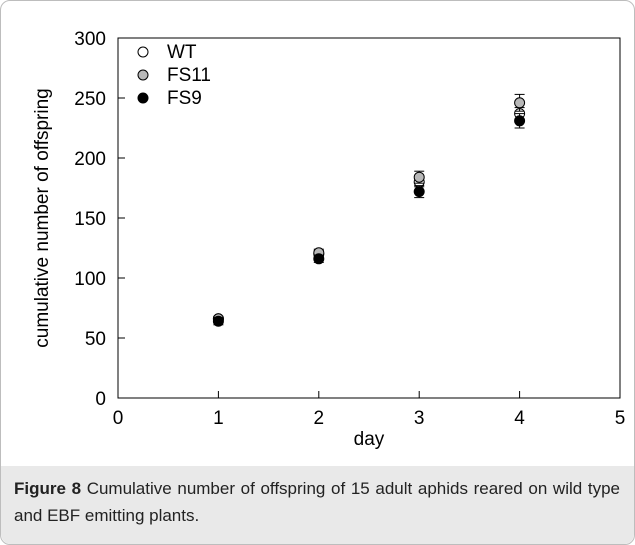 The image size is (635, 545). I want to click on x-tick-label: 3, so click(419, 418).